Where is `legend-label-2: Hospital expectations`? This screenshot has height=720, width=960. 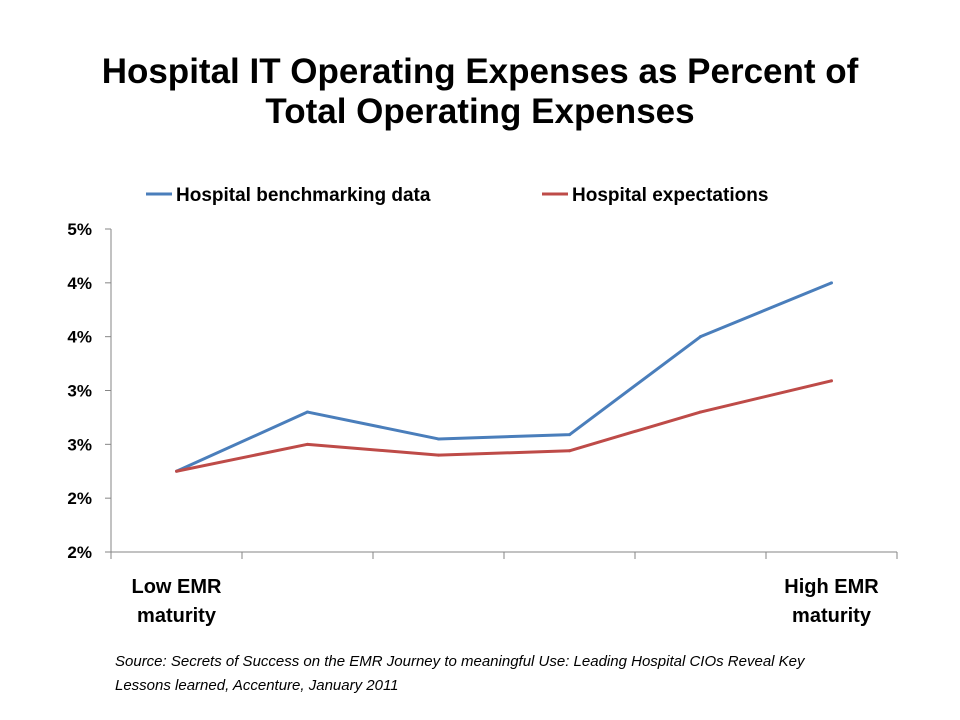 legend-label-2: Hospital expectations is located at coordinates (670, 195).